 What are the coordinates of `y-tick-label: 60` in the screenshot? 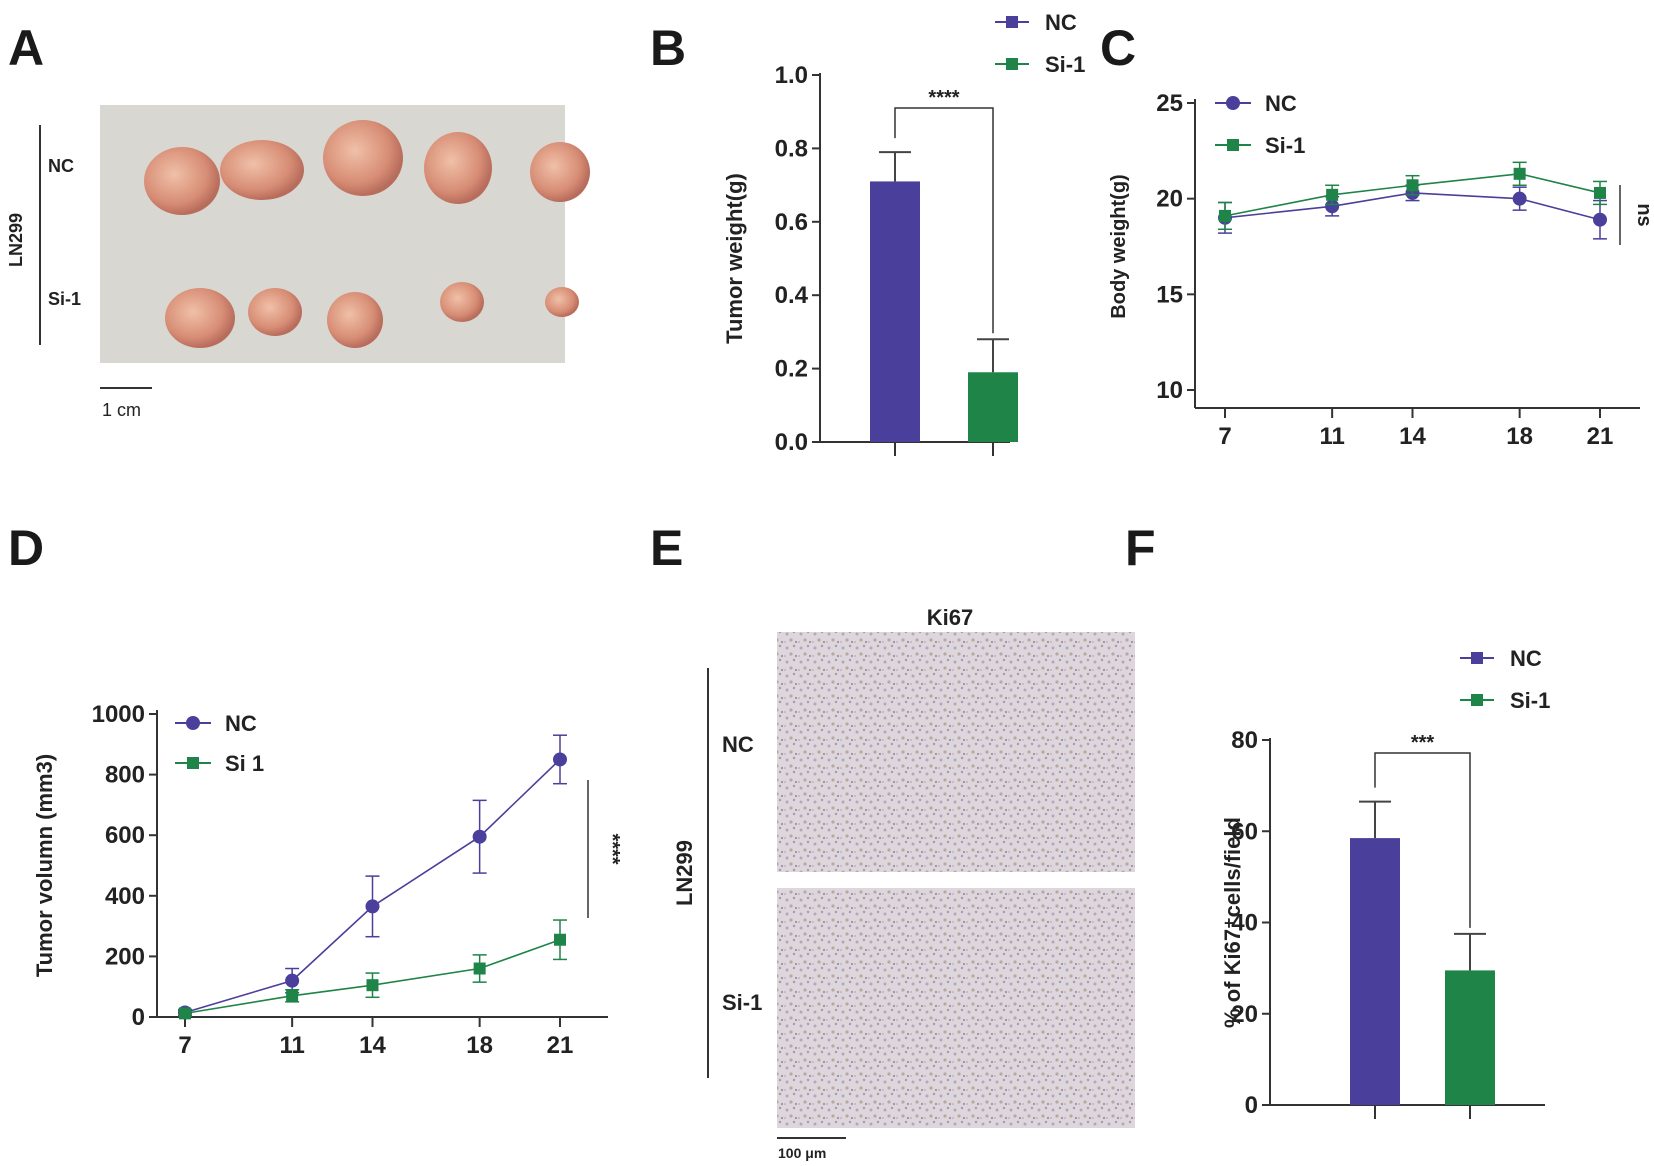 It's located at (1244, 831).